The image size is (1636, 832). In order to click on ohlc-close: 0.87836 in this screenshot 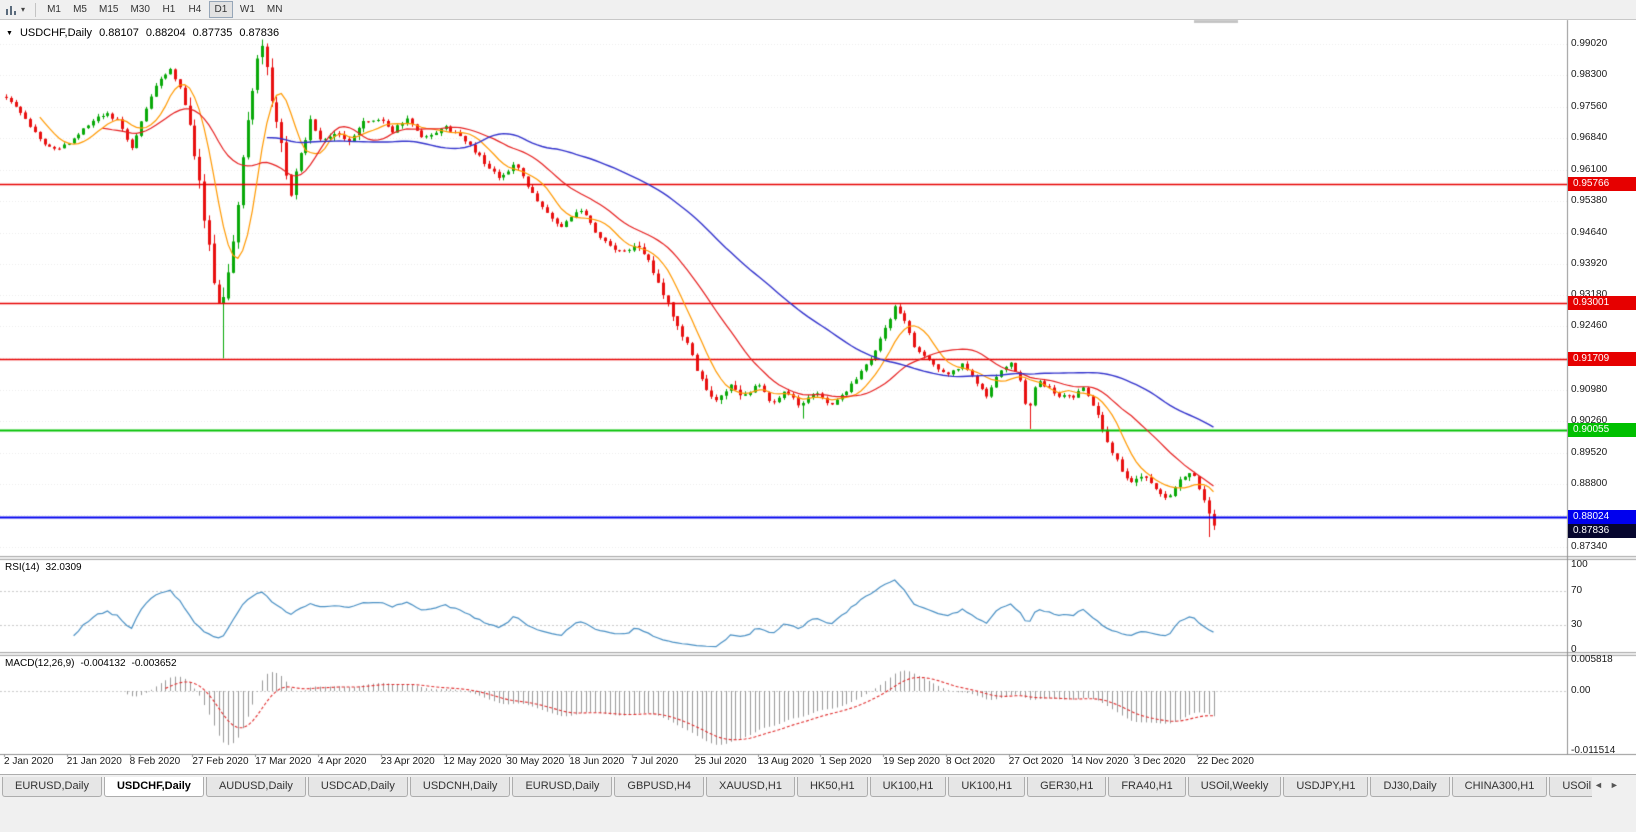, I will do `click(259, 33)`.